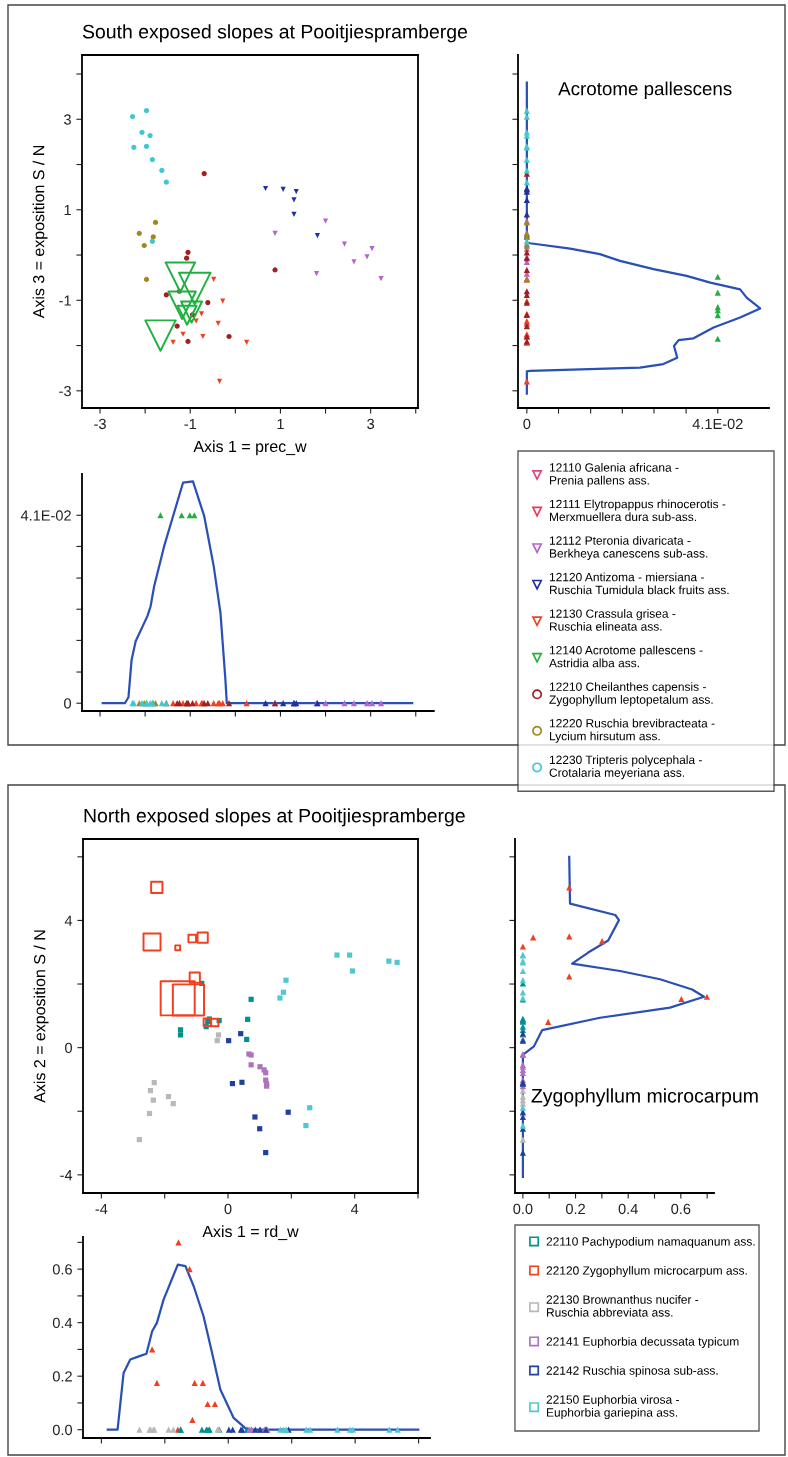 The width and height of the screenshot is (788, 1457). Describe the element at coordinates (622, 1306) in the screenshot. I see `legend-label: 22130 Brownanthus nucifer - Ruschia abbreviata ass.` at that location.